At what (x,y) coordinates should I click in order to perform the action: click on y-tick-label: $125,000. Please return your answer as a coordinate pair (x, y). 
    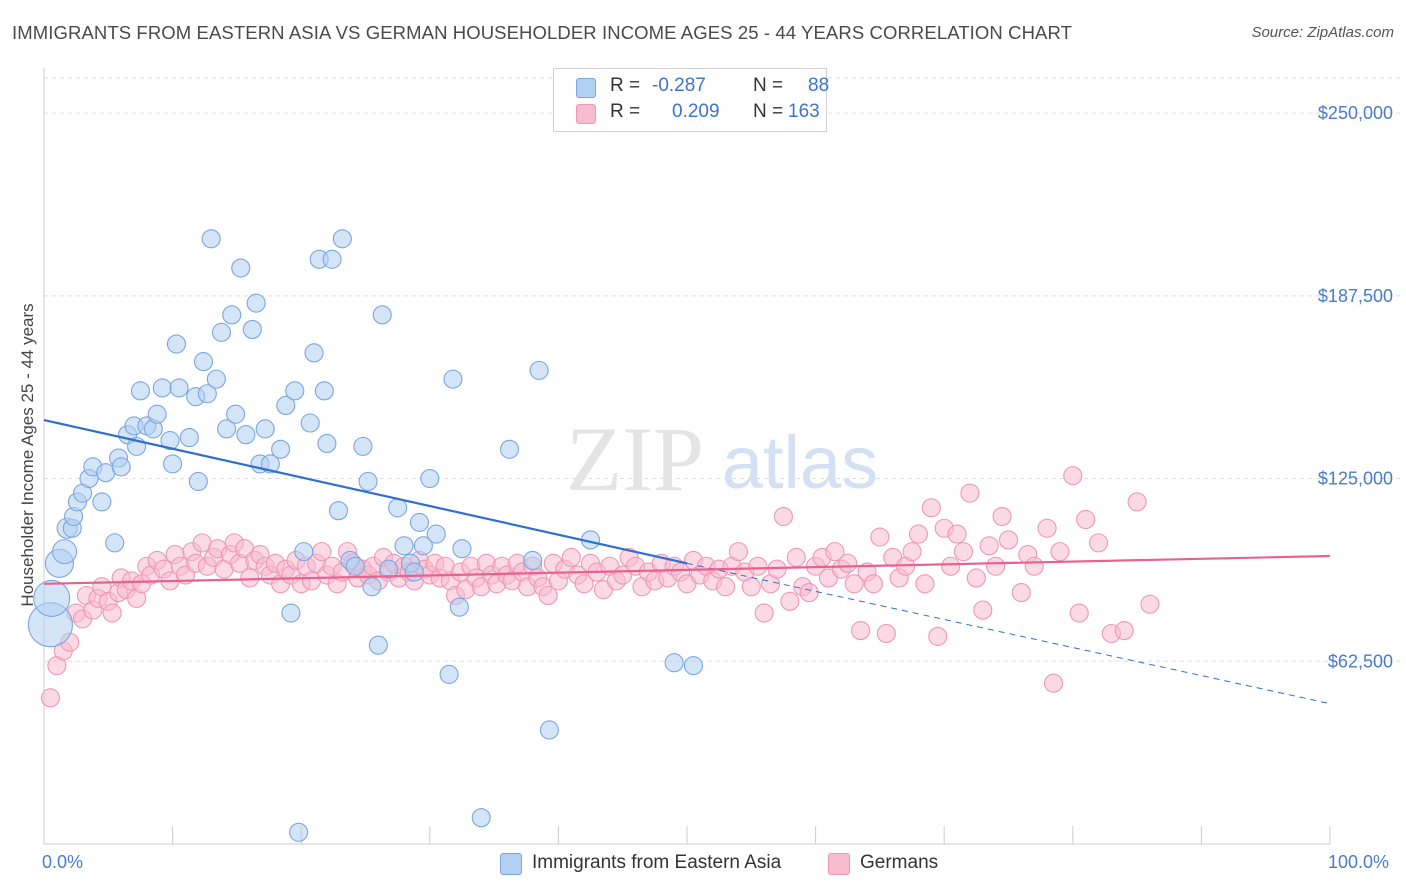
    Looking at the image, I should click on (1355, 479).